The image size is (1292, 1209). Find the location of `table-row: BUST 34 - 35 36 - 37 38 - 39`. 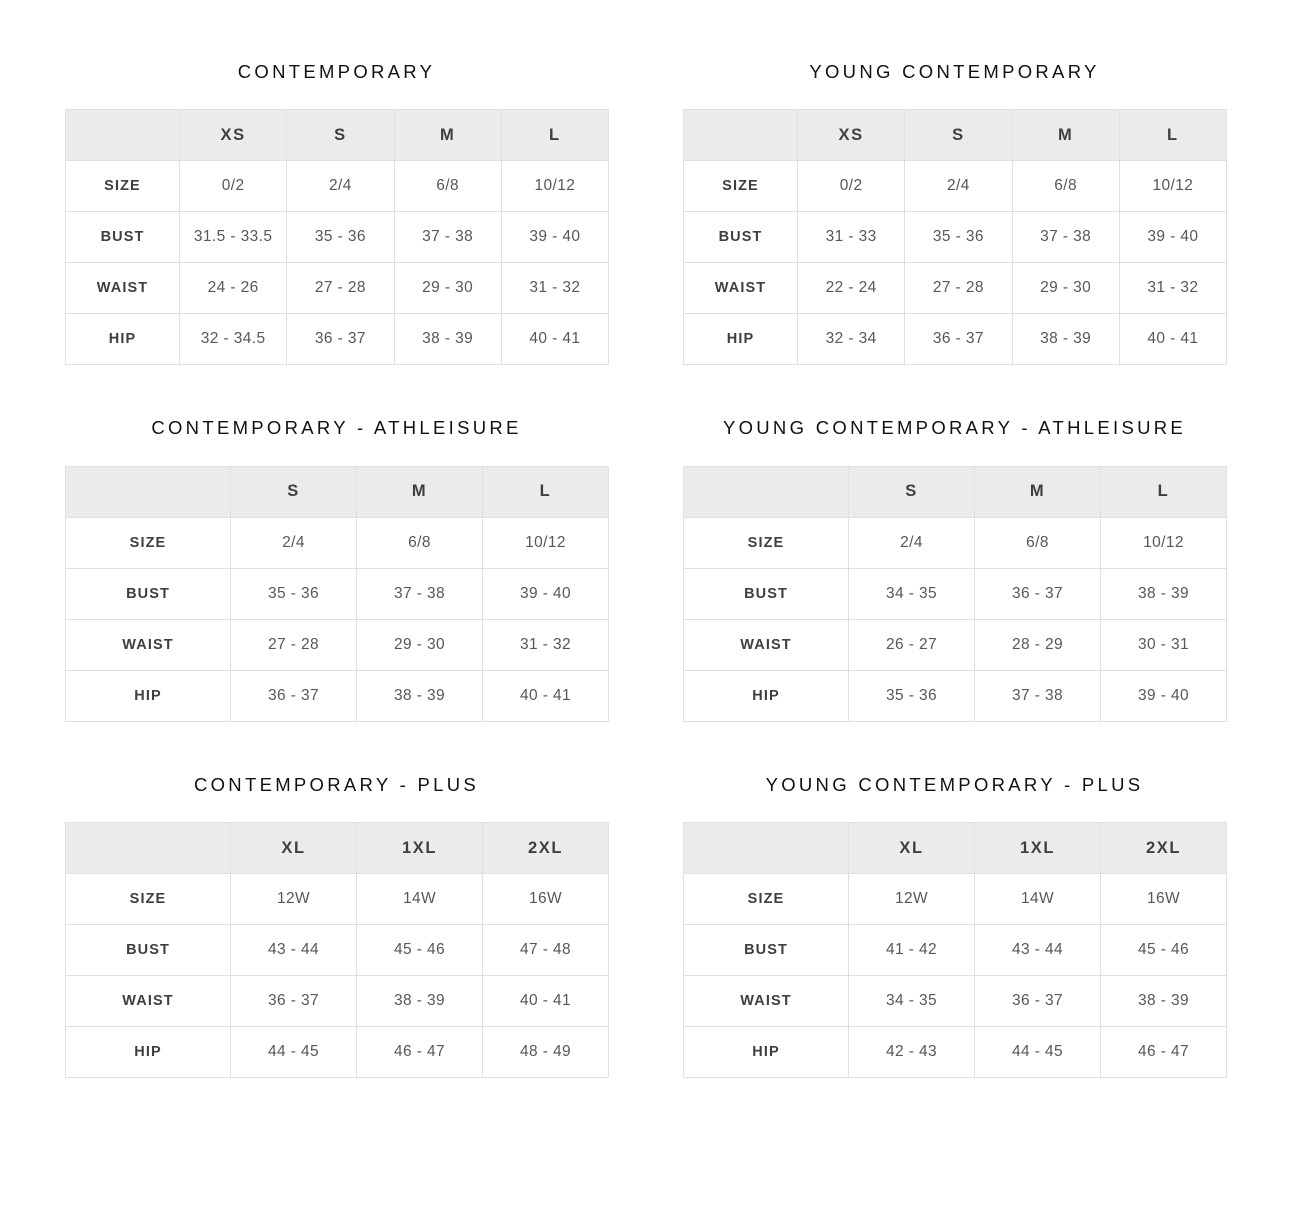

table-row: BUST 34 - 35 36 - 37 38 - 39 is located at coordinates (955, 593).